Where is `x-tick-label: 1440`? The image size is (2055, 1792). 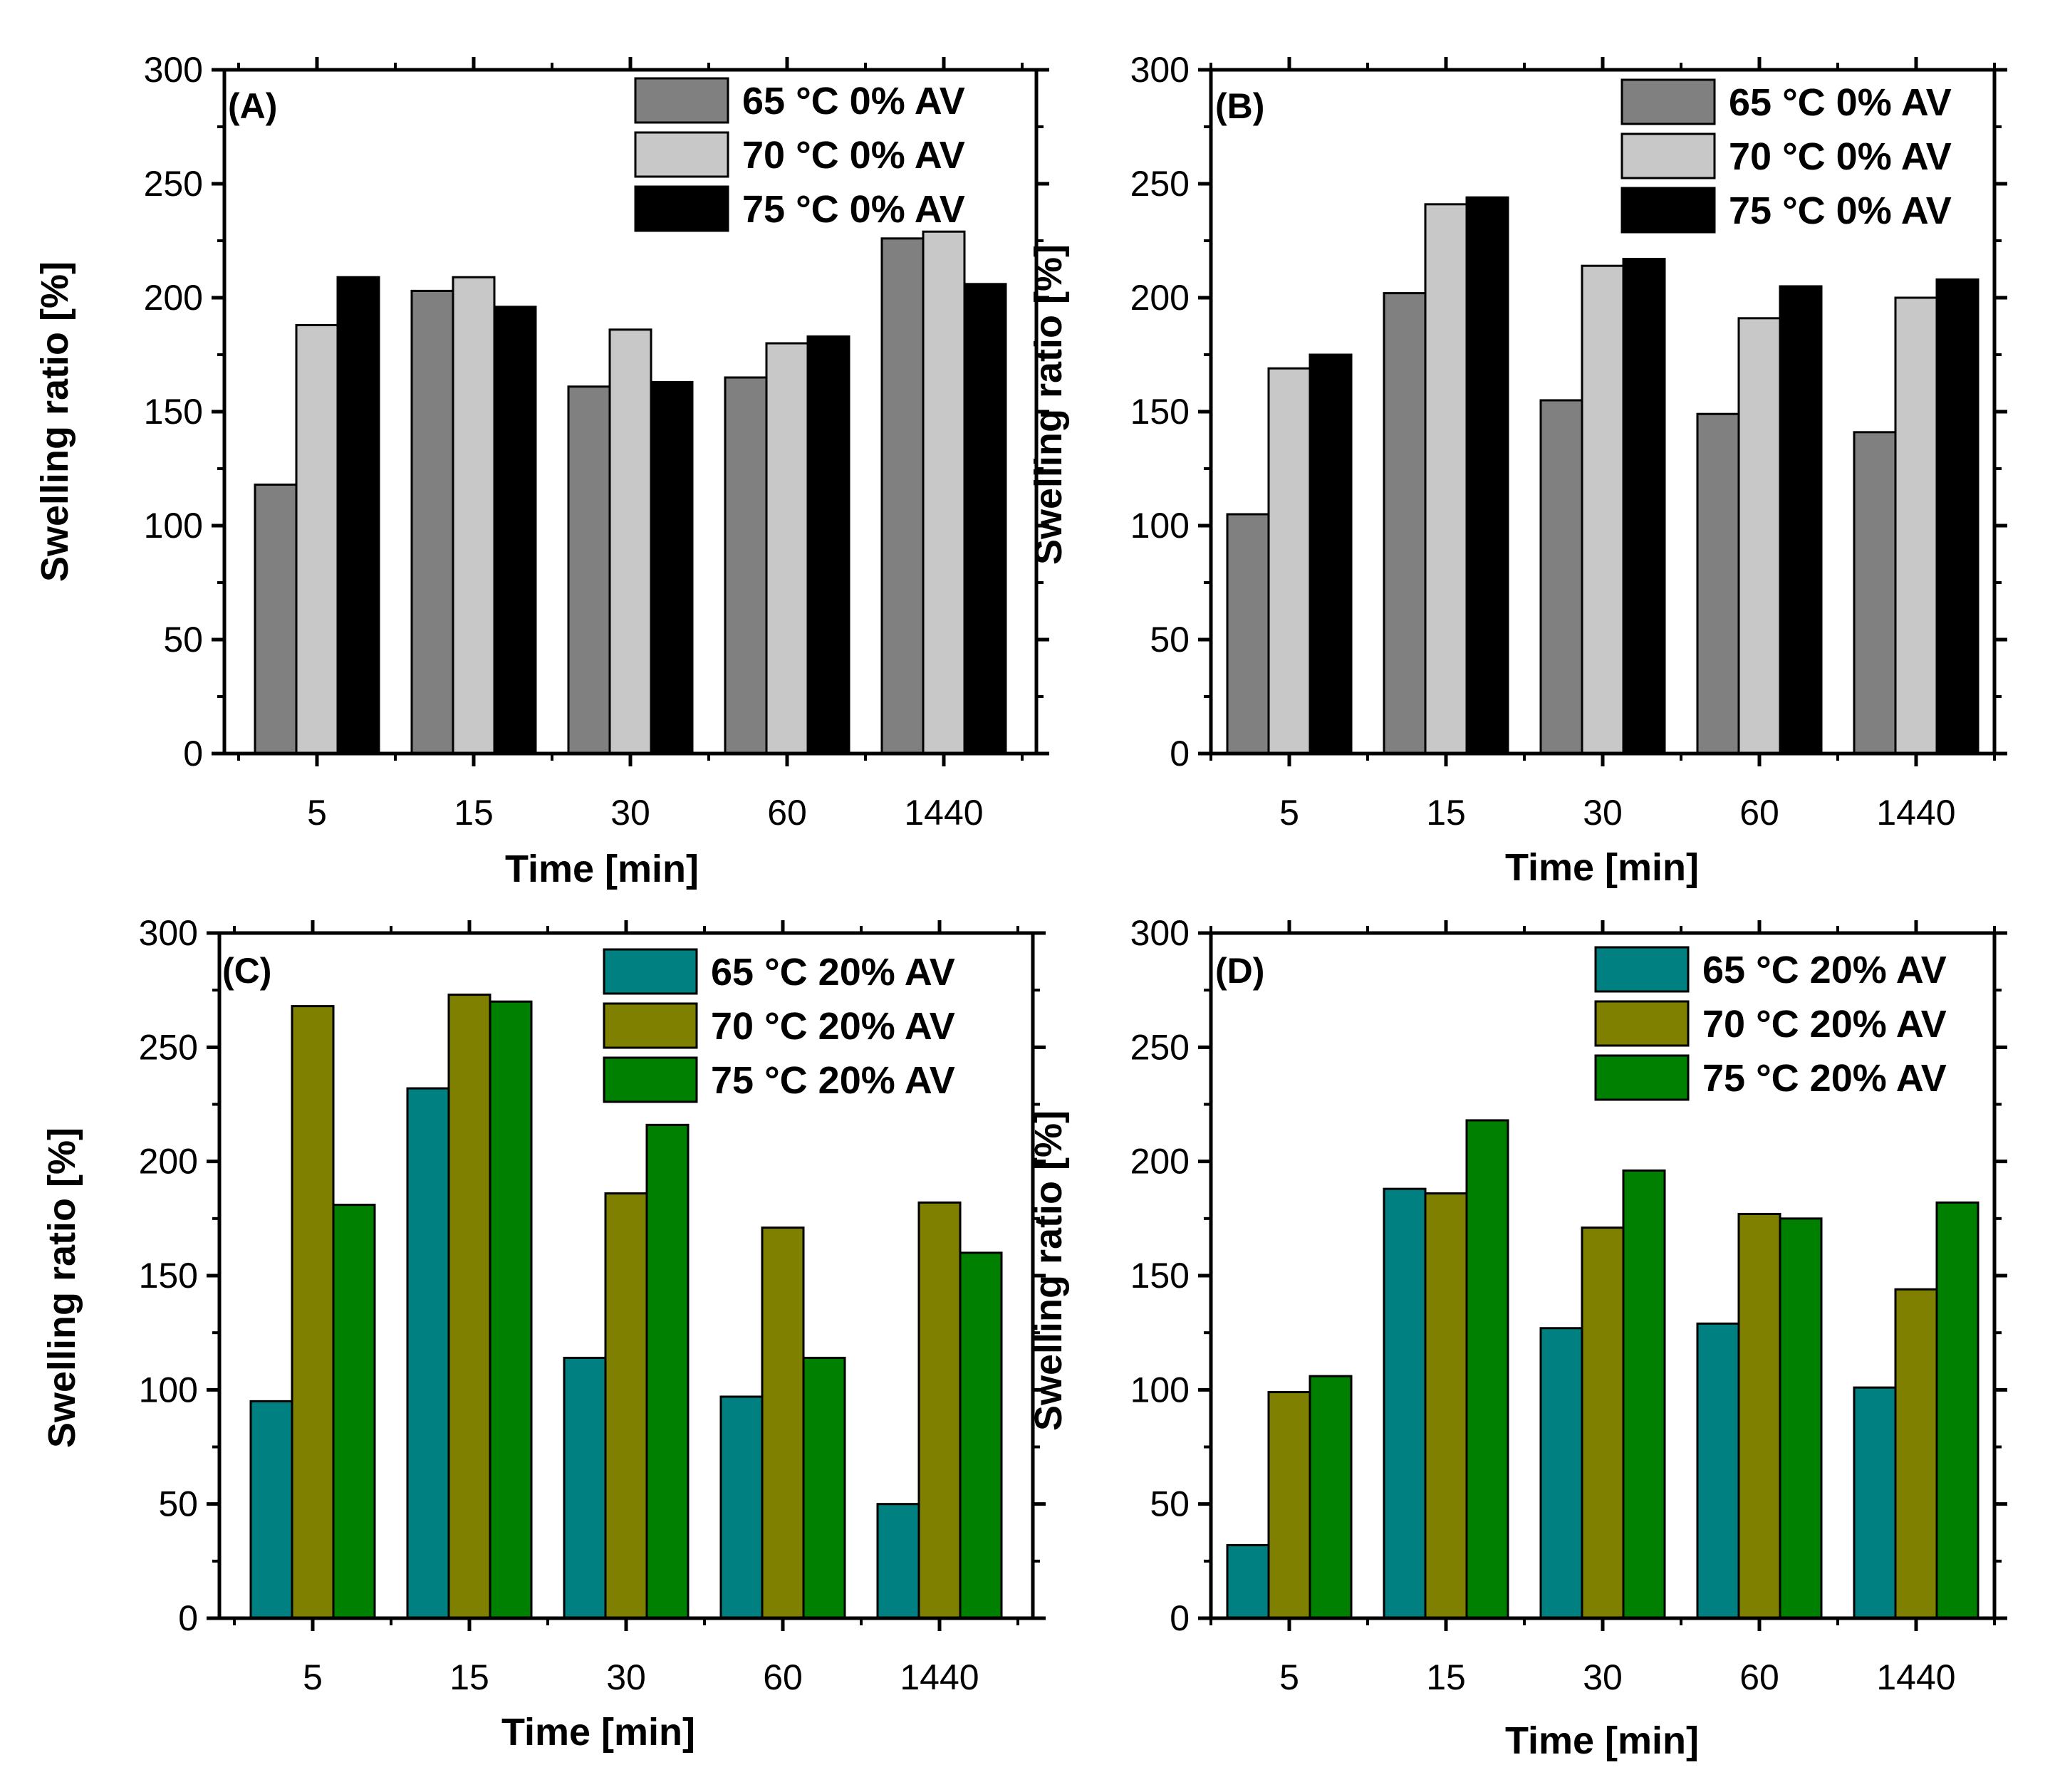 x-tick-label: 1440 is located at coordinates (1915, 813).